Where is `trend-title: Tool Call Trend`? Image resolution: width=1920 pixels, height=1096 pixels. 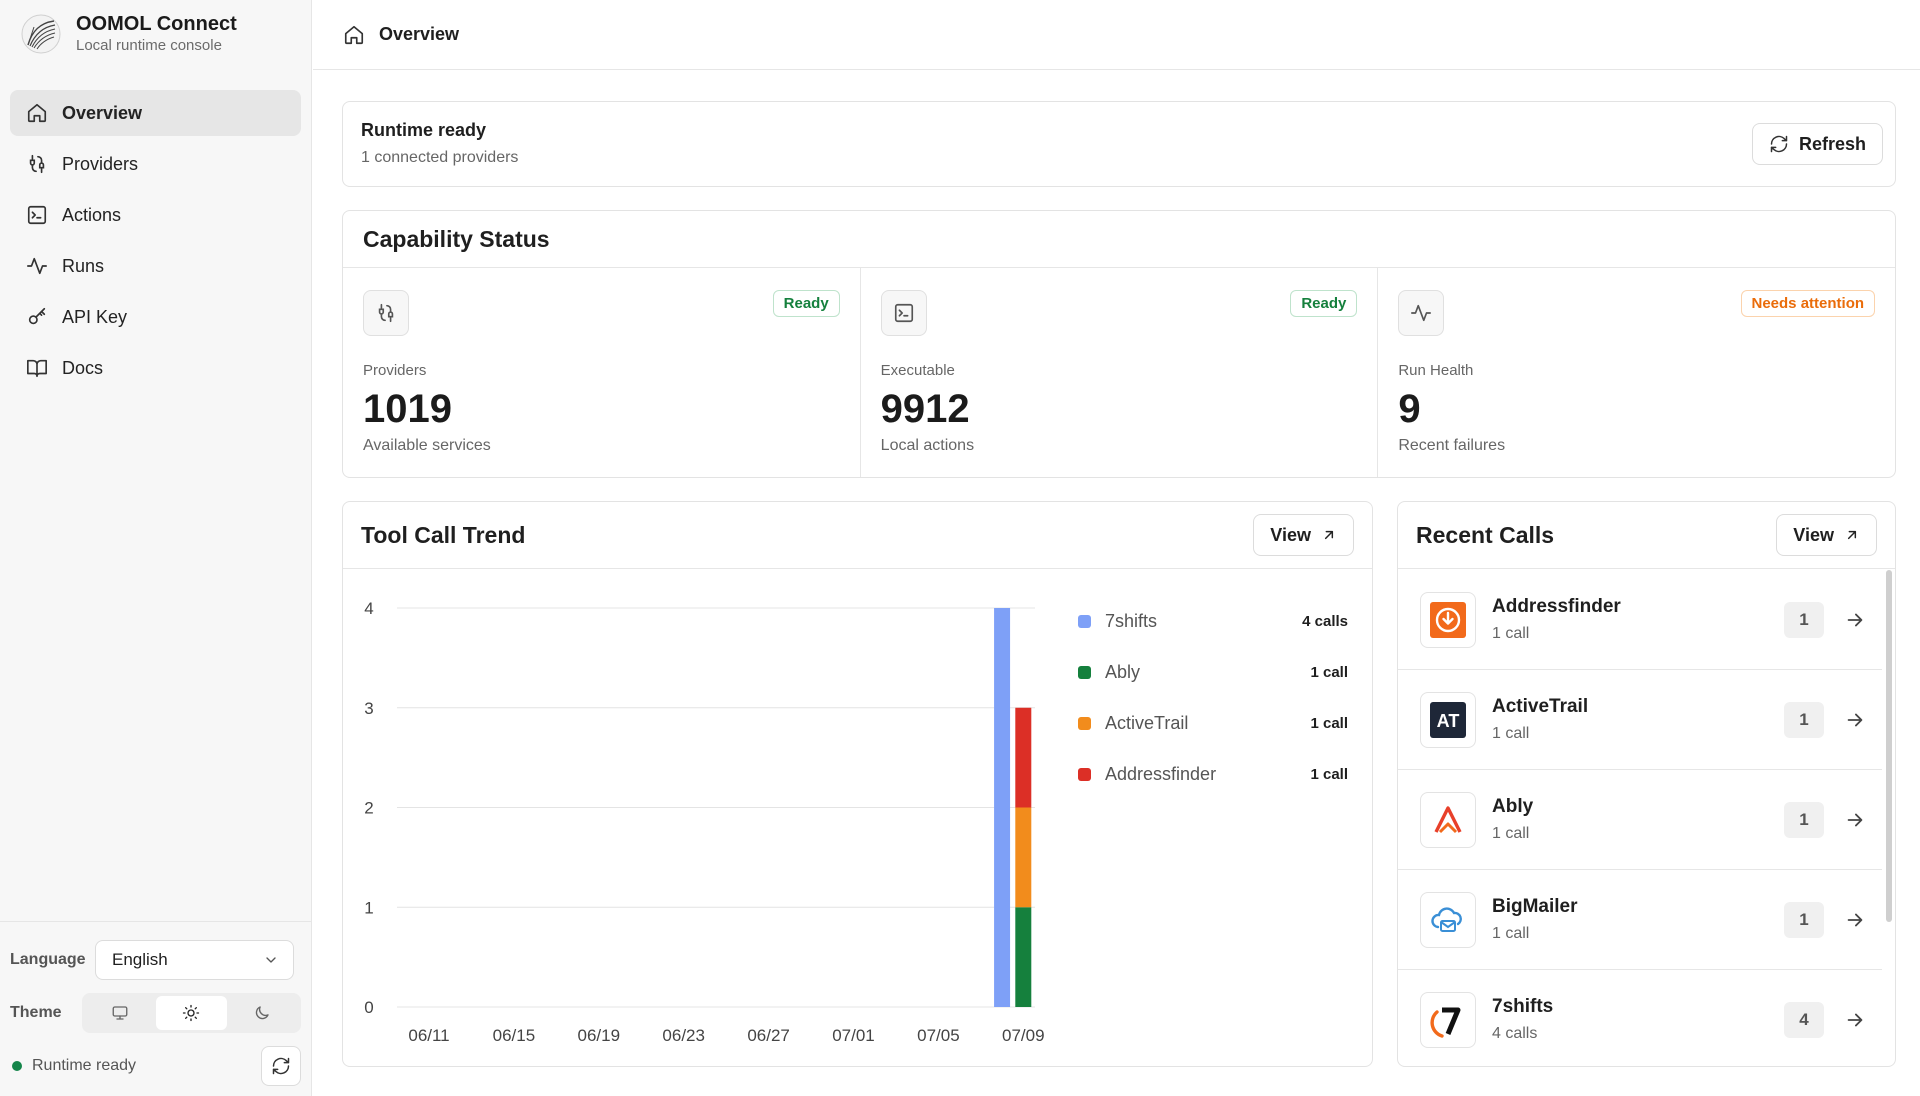
trend-title: Tool Call Trend is located at coordinates (443, 534).